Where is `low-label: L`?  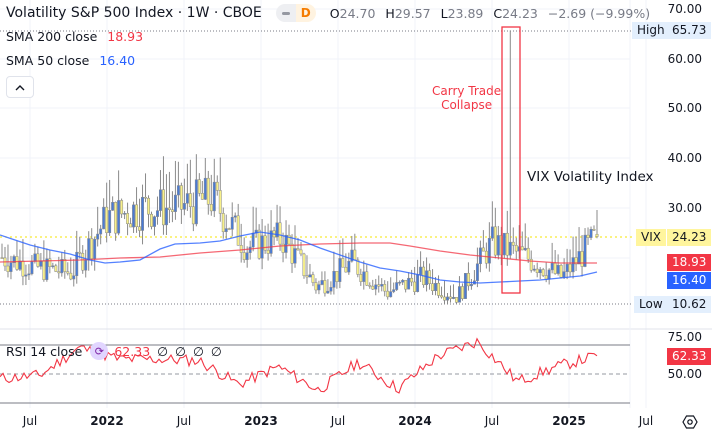
low-label: L is located at coordinates (444, 13).